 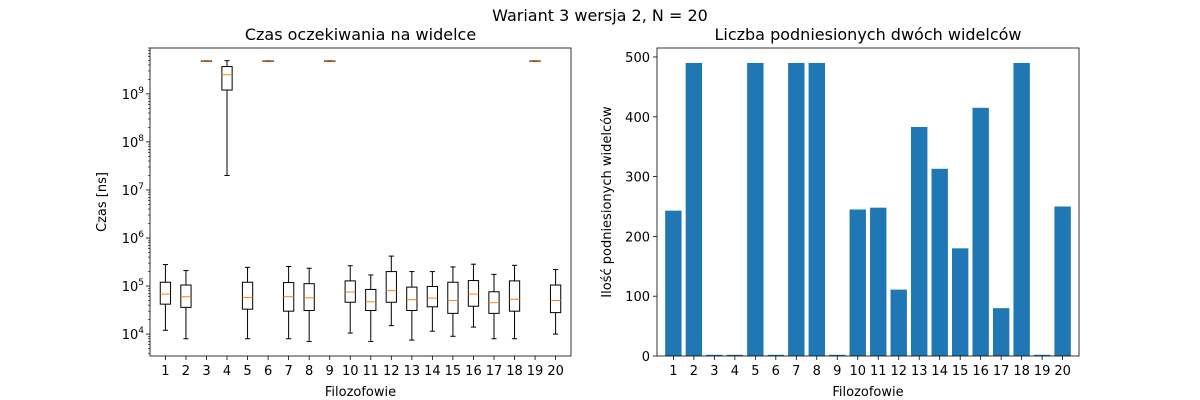 I want to click on y-tick-label: 0, so click(x=646, y=357).